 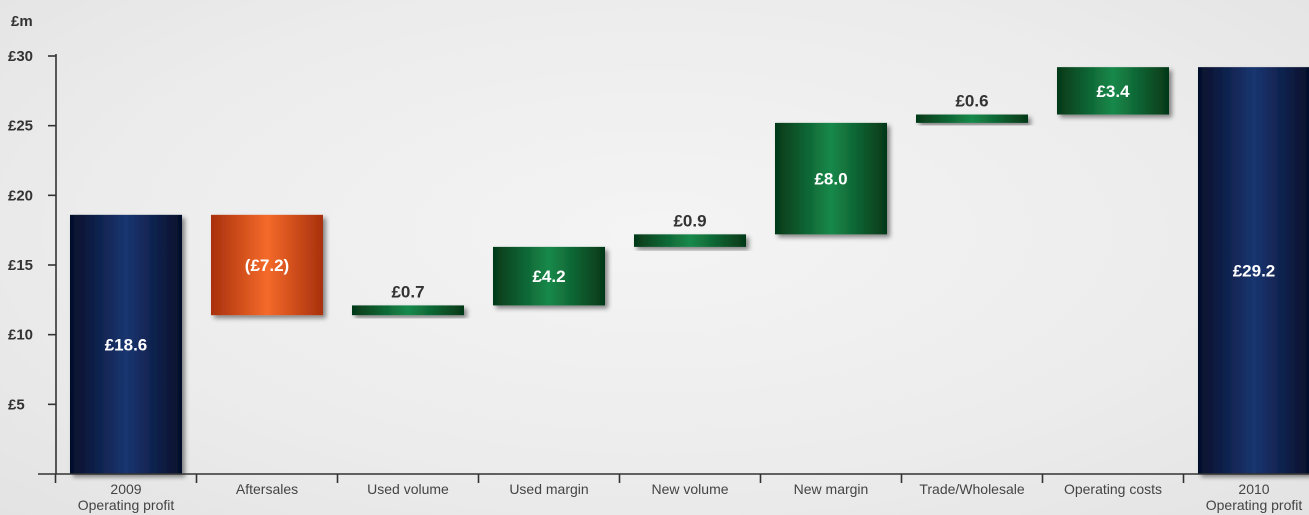 I want to click on bar-3: £4.2, so click(x=549, y=276).